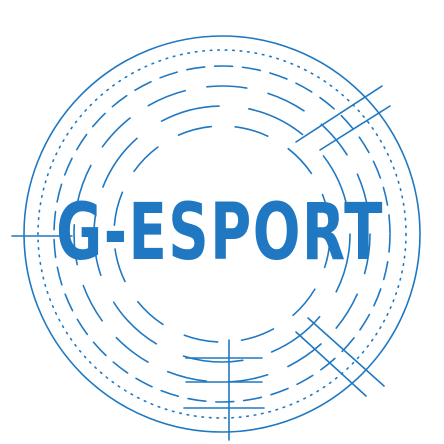  I want to click on diagonal-tick-bottom, so click(346, 352).